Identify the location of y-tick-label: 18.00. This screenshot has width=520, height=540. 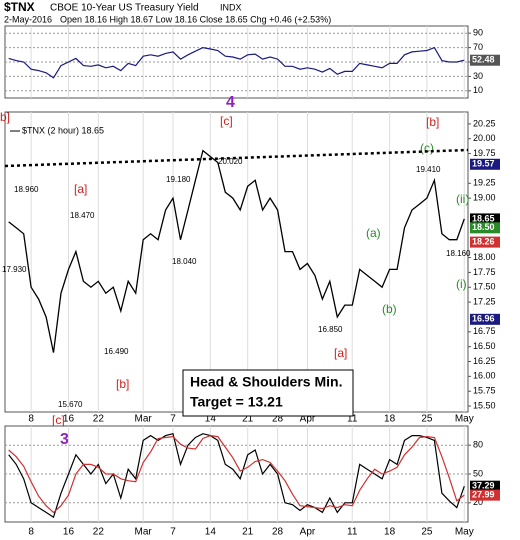
(484, 257).